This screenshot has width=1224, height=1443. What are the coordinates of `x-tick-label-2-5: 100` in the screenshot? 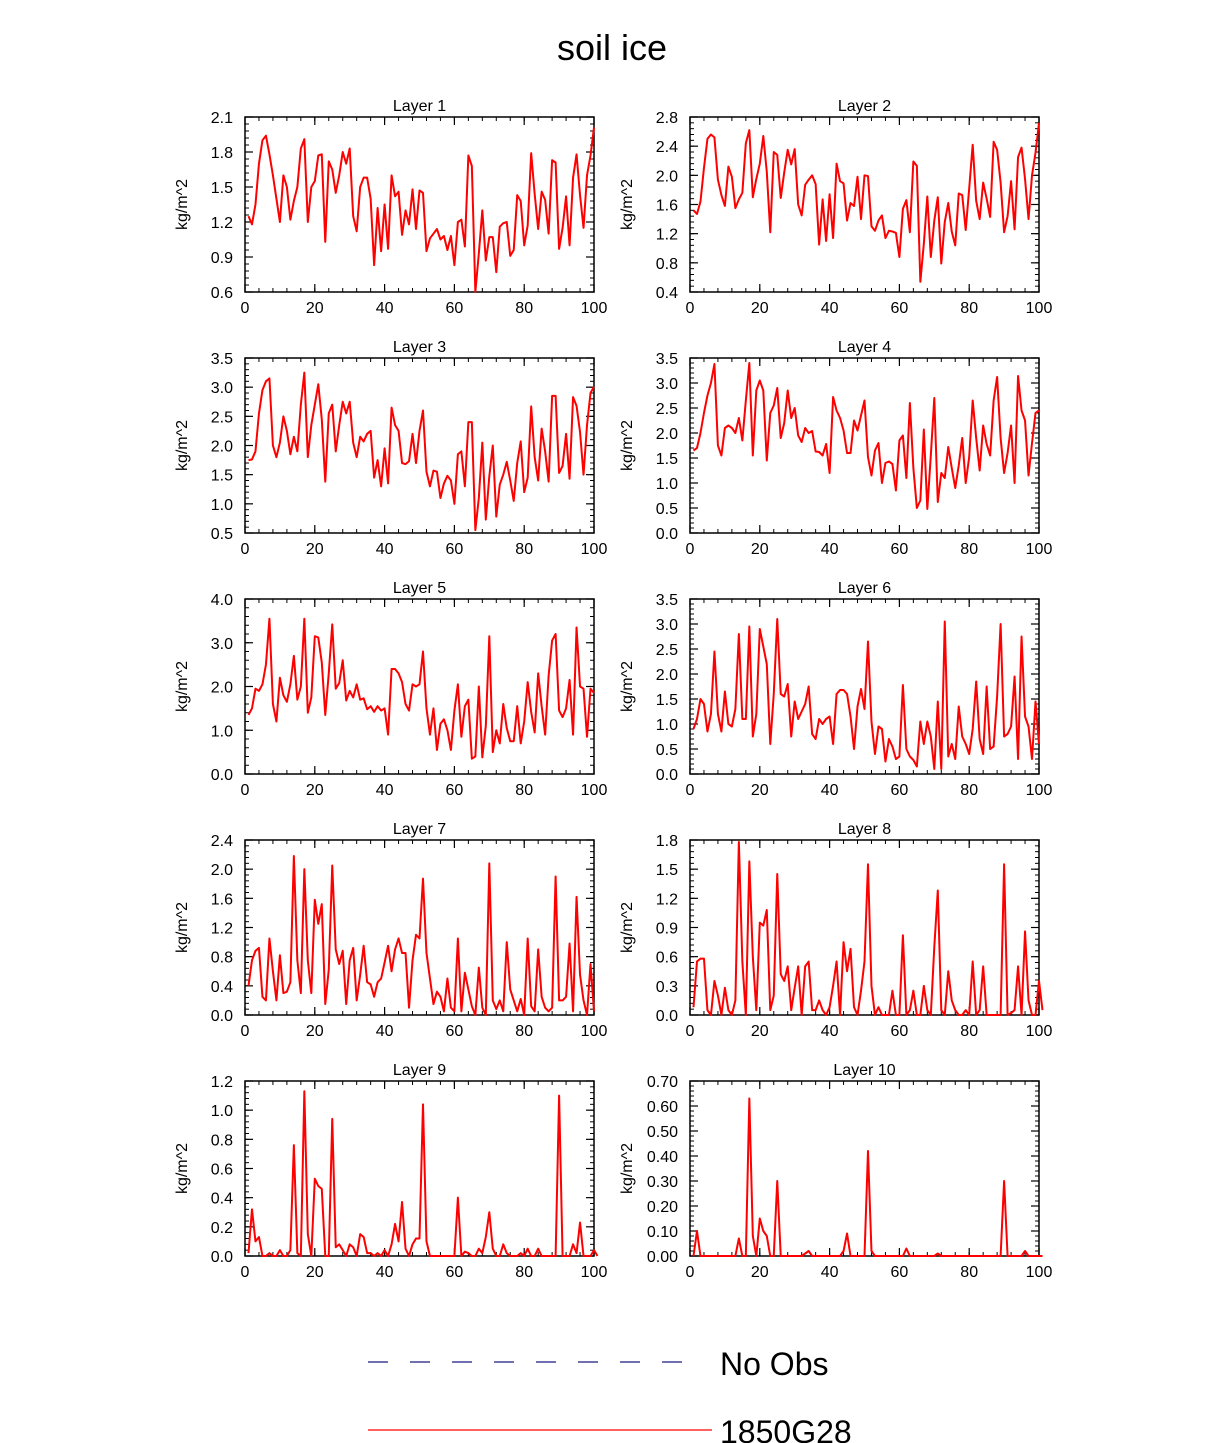 It's located at (1039, 308).